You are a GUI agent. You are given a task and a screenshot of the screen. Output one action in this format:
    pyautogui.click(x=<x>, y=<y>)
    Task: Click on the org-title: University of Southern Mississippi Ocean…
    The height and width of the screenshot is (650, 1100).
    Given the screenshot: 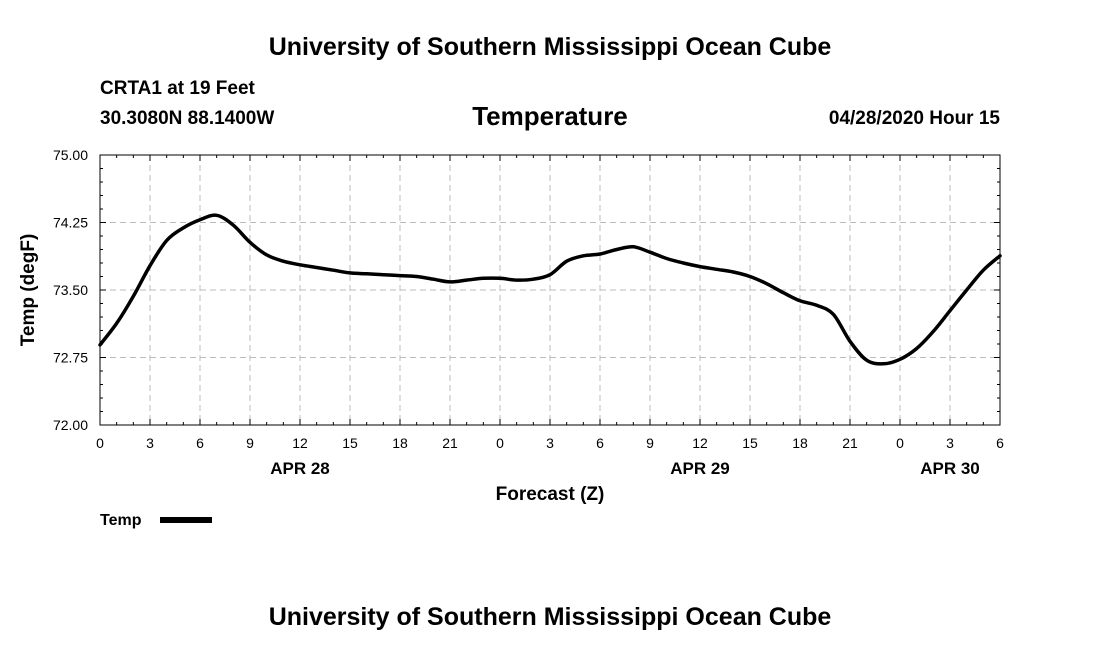 What is the action you would take?
    pyautogui.click(x=550, y=47)
    